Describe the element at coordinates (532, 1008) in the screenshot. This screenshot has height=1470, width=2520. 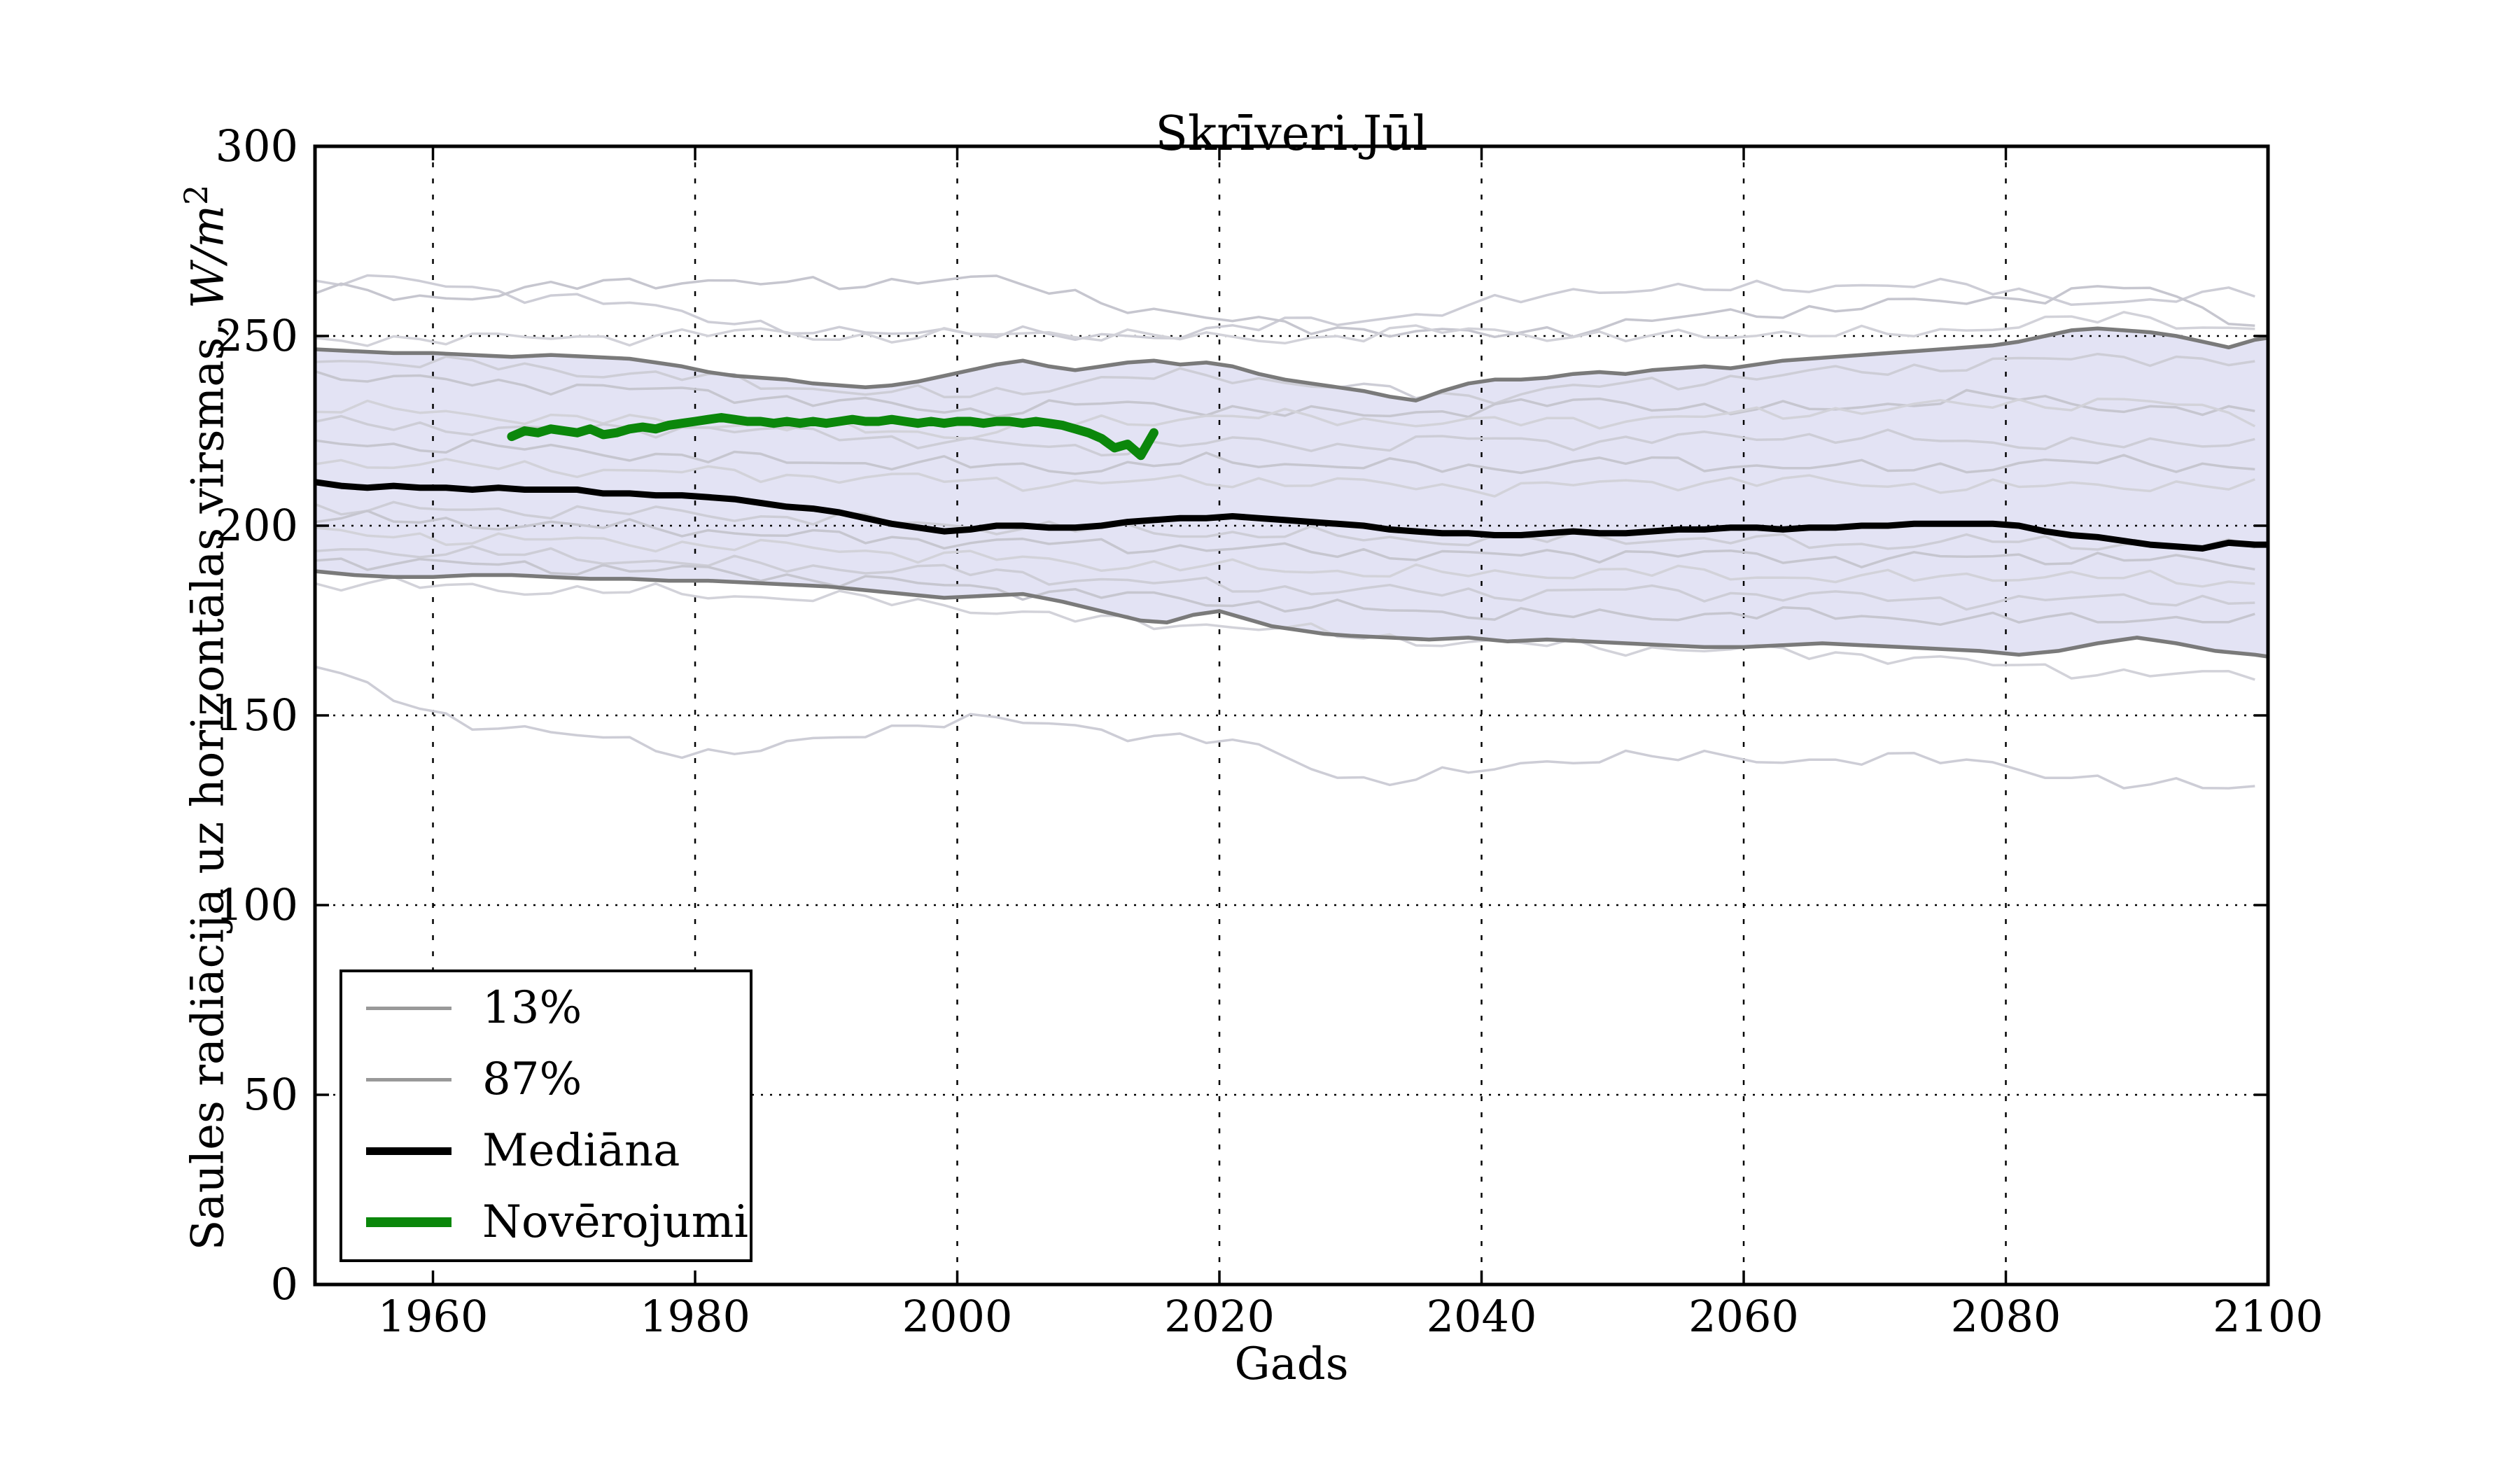
I see `legend-label-13pct: 13%` at that location.